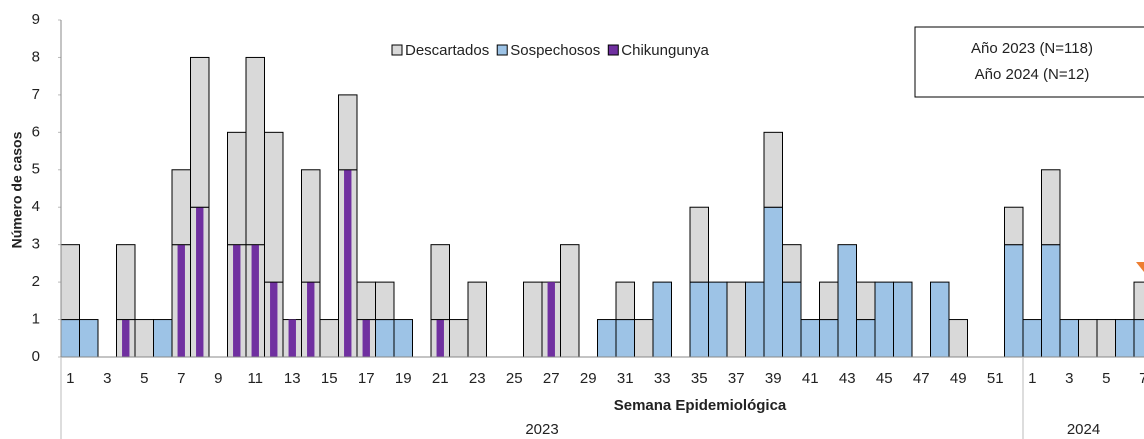 The image size is (1144, 439). Describe the element at coordinates (1029, 62) in the screenshot. I see `annotation-box` at that location.